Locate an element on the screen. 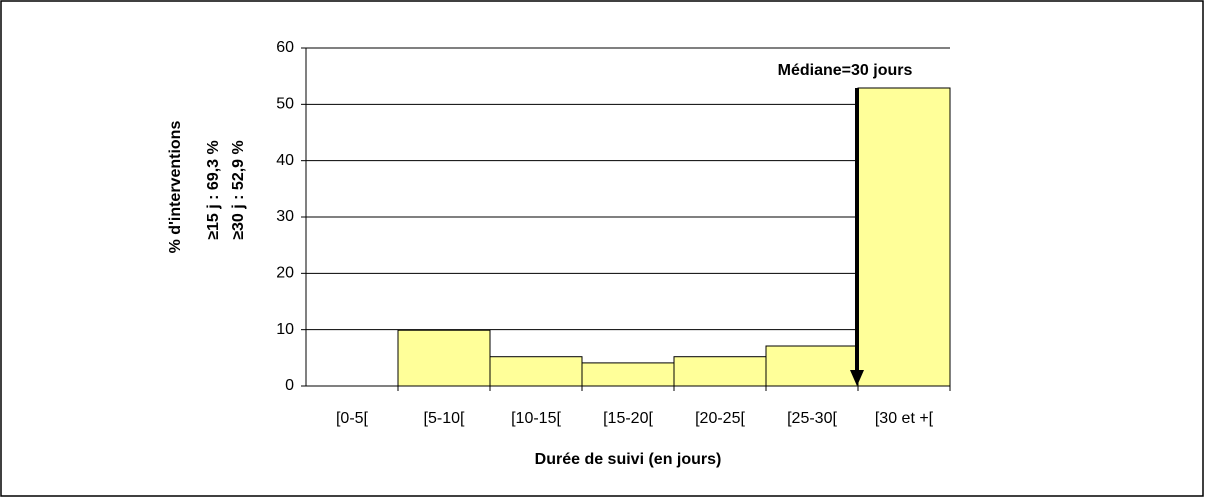 The image size is (1205, 498). y-tick-label: 60 is located at coordinates (285, 47).